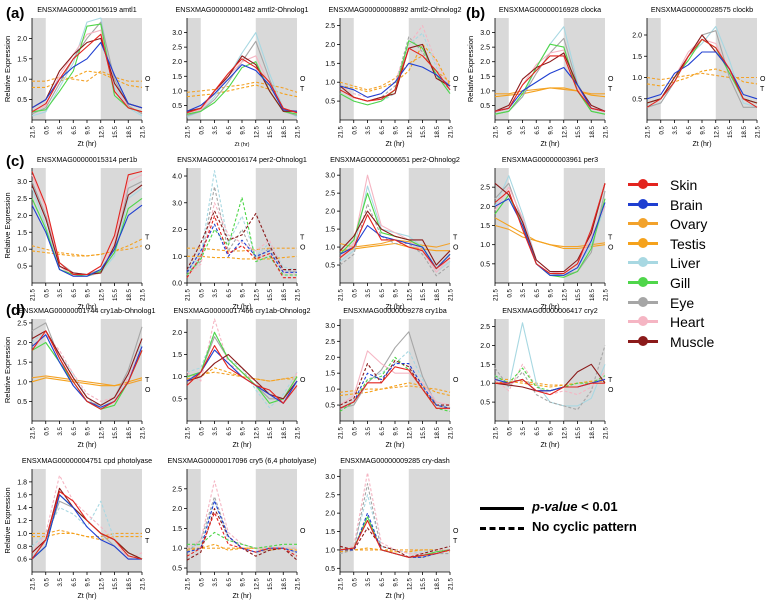 The width and height of the screenshot is (769, 609). I want to click on legend-item-muscle: Muscle, so click(695, 343).